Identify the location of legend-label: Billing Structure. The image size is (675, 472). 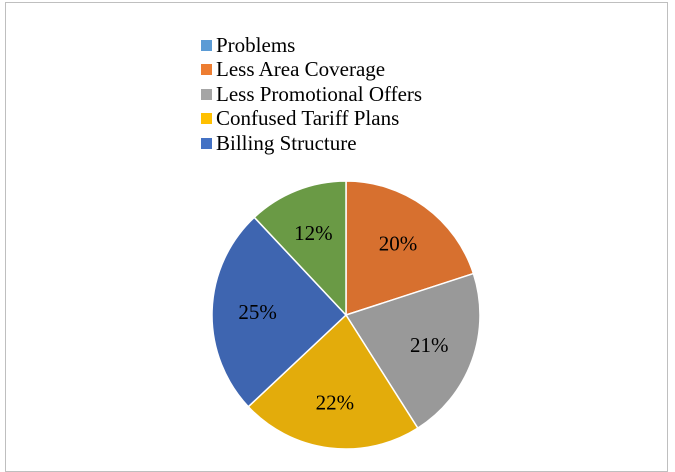
(286, 142).